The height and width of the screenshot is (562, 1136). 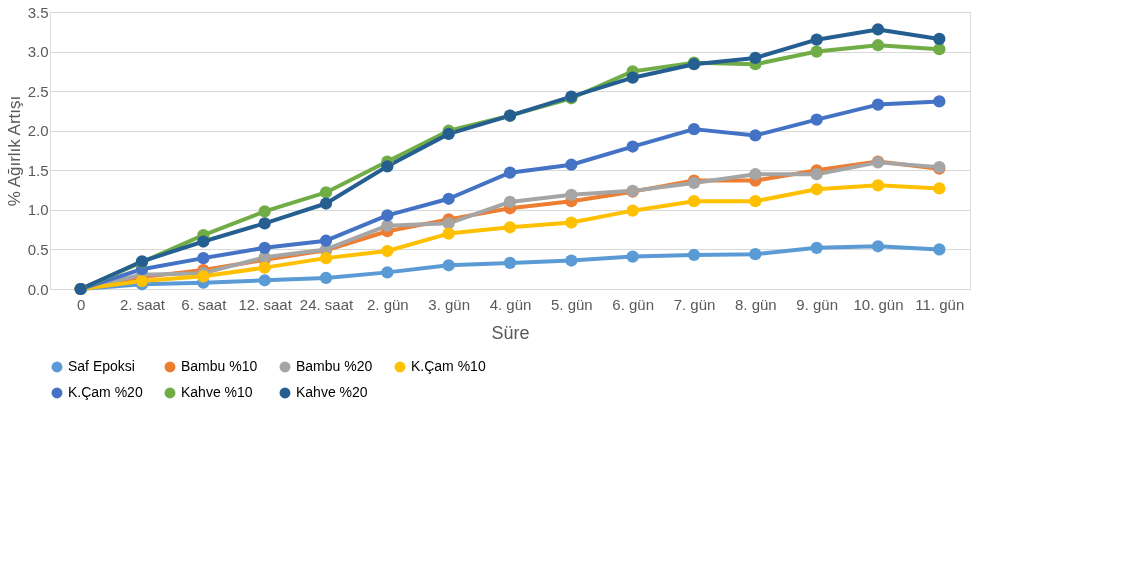 What do you see at coordinates (510, 304) in the screenshot?
I see `x-tick-label: 4. gün` at bounding box center [510, 304].